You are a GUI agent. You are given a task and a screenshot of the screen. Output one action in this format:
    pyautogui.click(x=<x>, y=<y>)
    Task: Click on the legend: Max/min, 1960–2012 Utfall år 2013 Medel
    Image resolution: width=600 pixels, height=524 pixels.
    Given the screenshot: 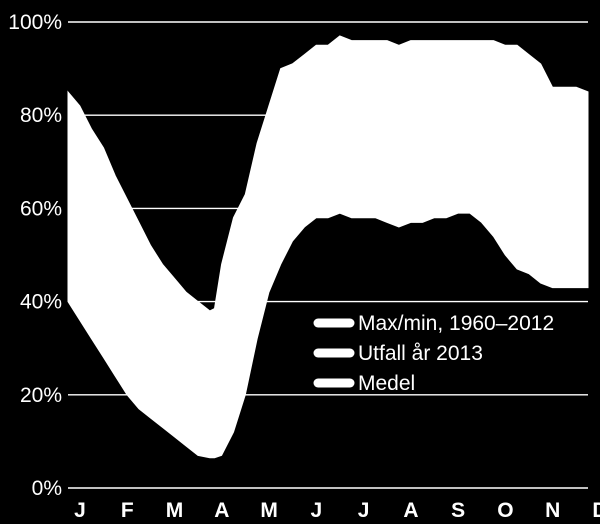 What is the action you would take?
    pyautogui.click(x=433, y=353)
    